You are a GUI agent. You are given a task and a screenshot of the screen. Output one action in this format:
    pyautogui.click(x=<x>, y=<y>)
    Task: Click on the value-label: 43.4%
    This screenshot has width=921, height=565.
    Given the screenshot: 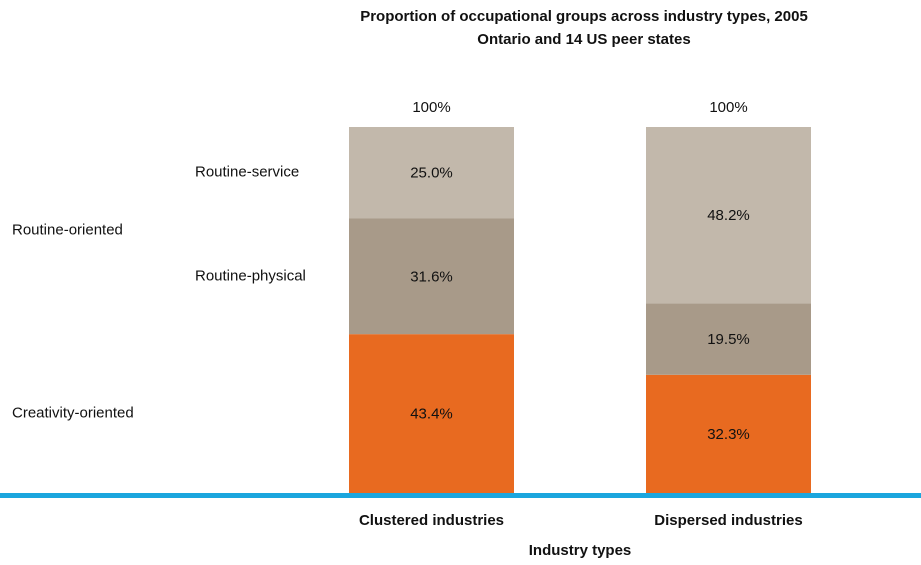 What is the action you would take?
    pyautogui.click(x=431, y=414)
    